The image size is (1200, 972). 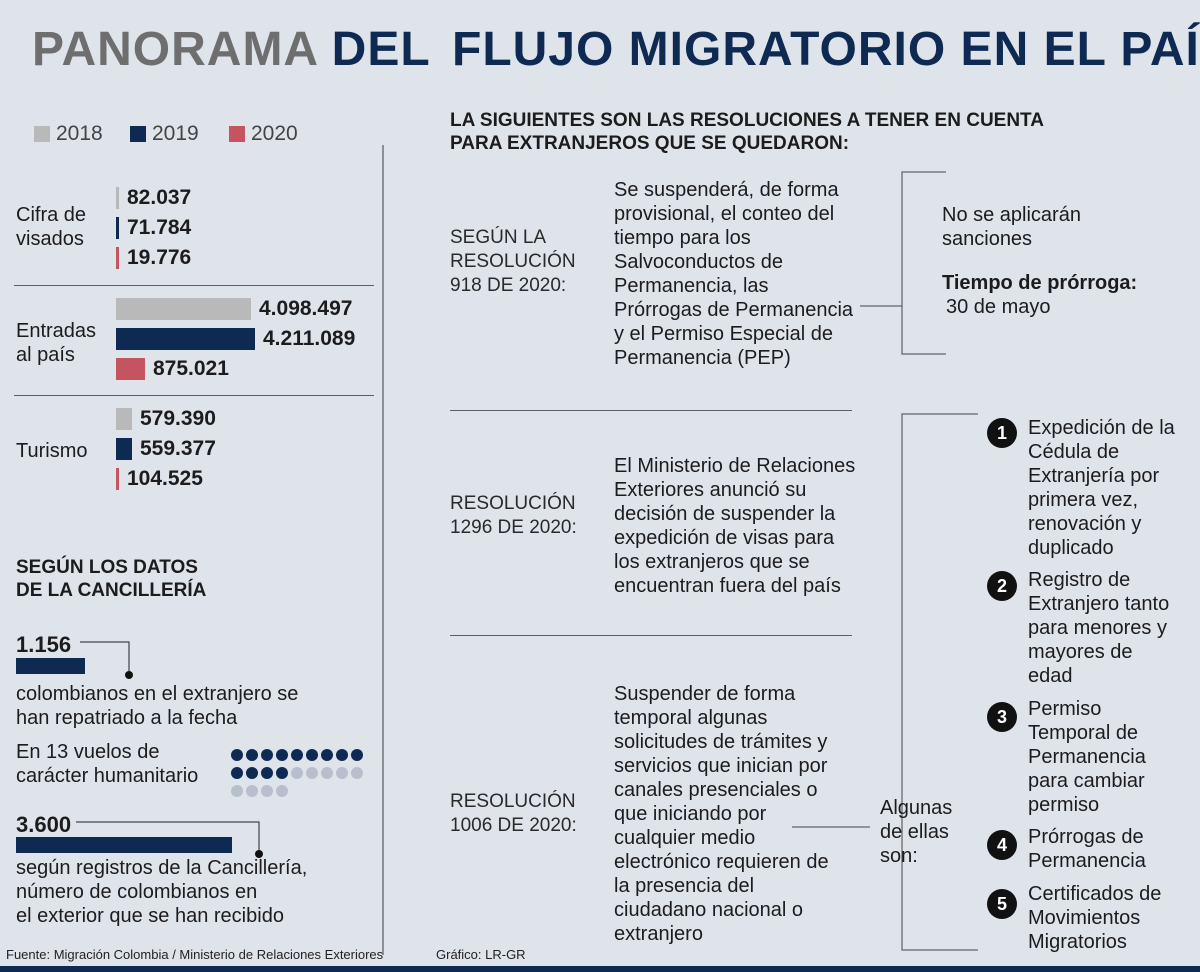 I want to click on repatriated-bar, so click(x=50, y=666).